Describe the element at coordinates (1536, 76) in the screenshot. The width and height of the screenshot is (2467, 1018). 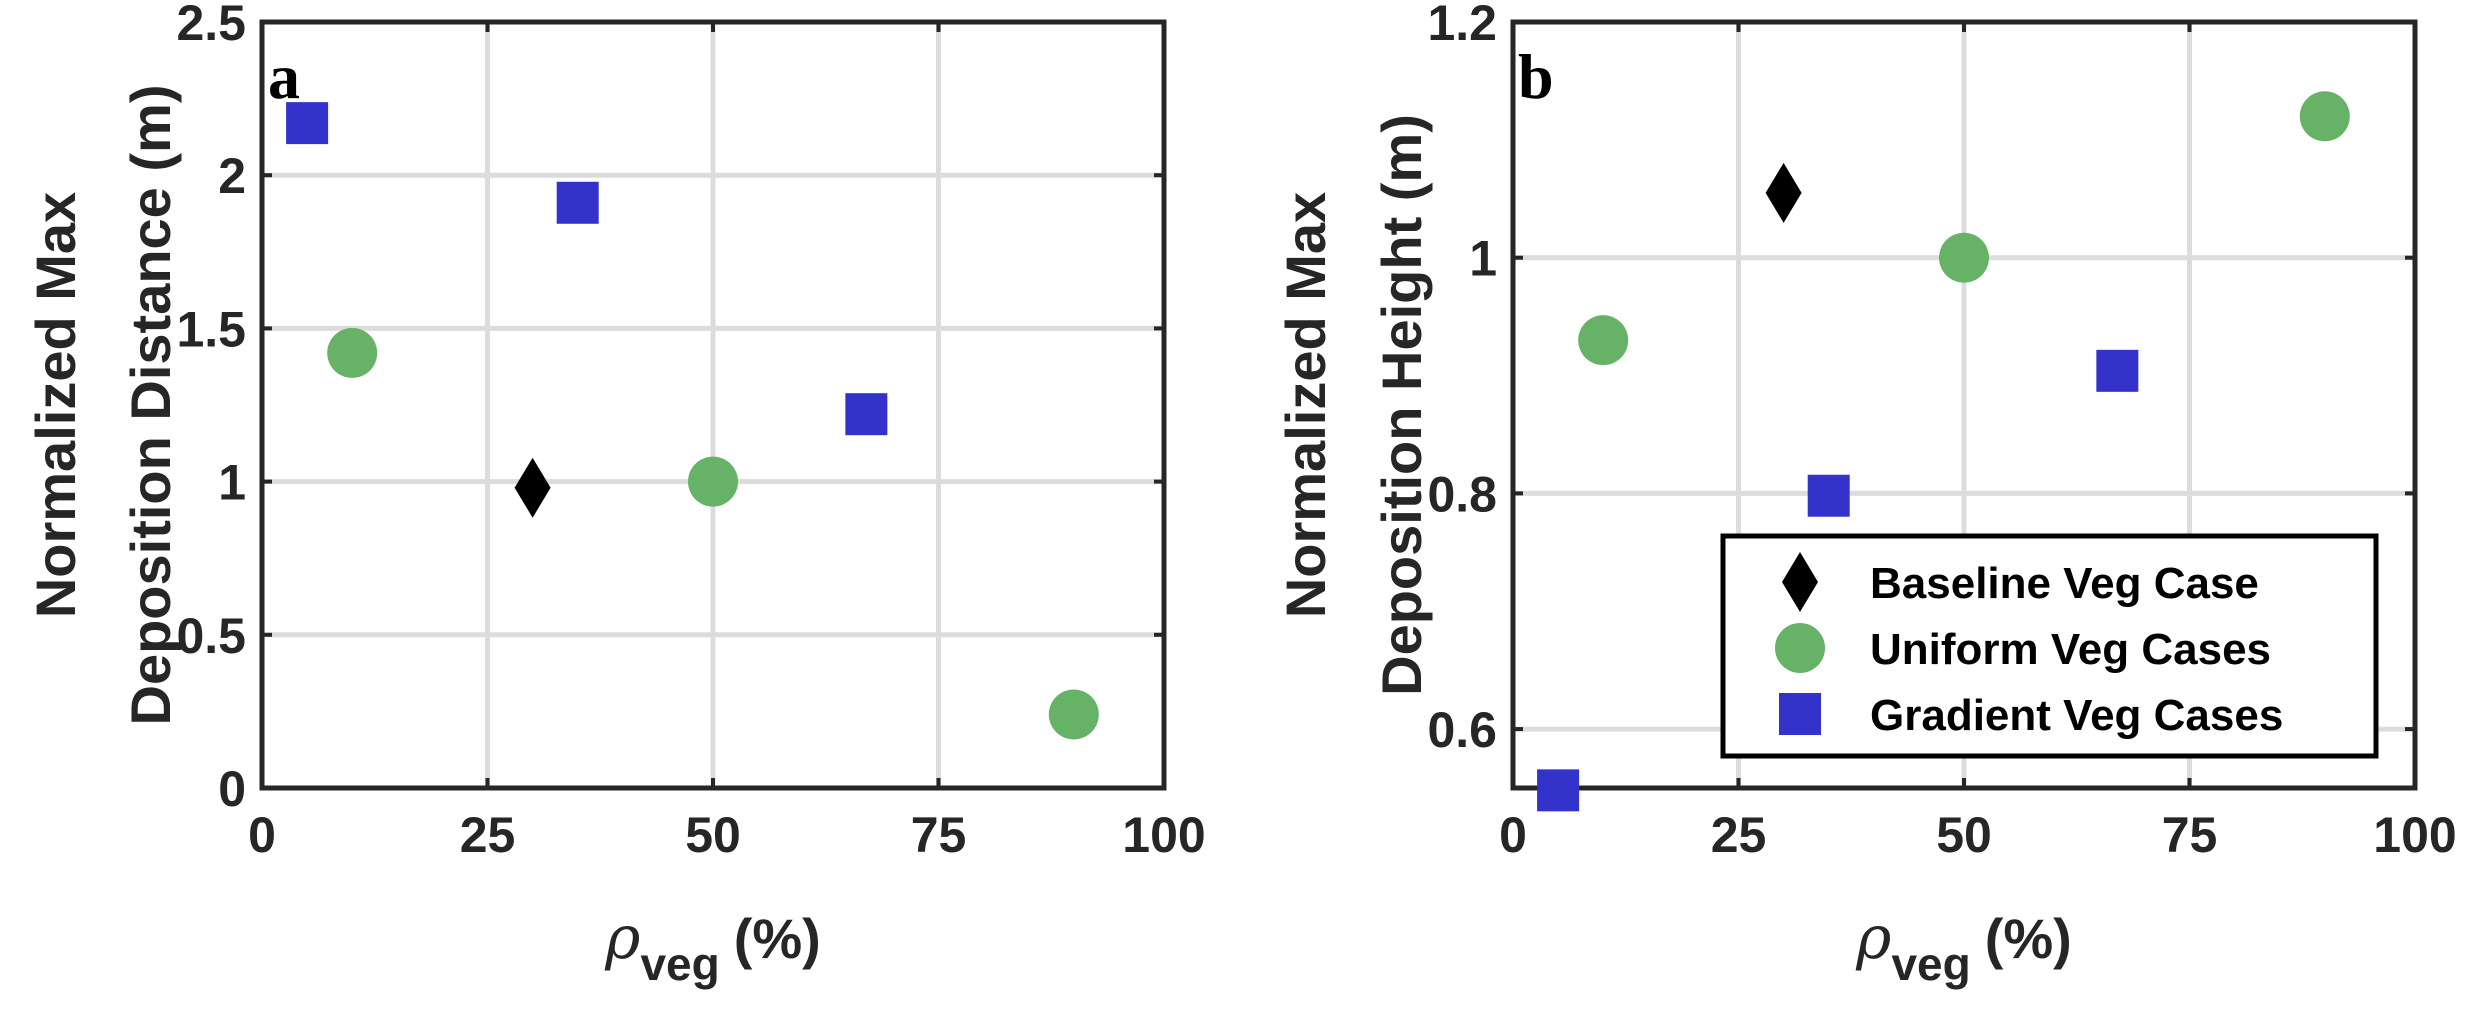
I see `panel-label: b` at that location.